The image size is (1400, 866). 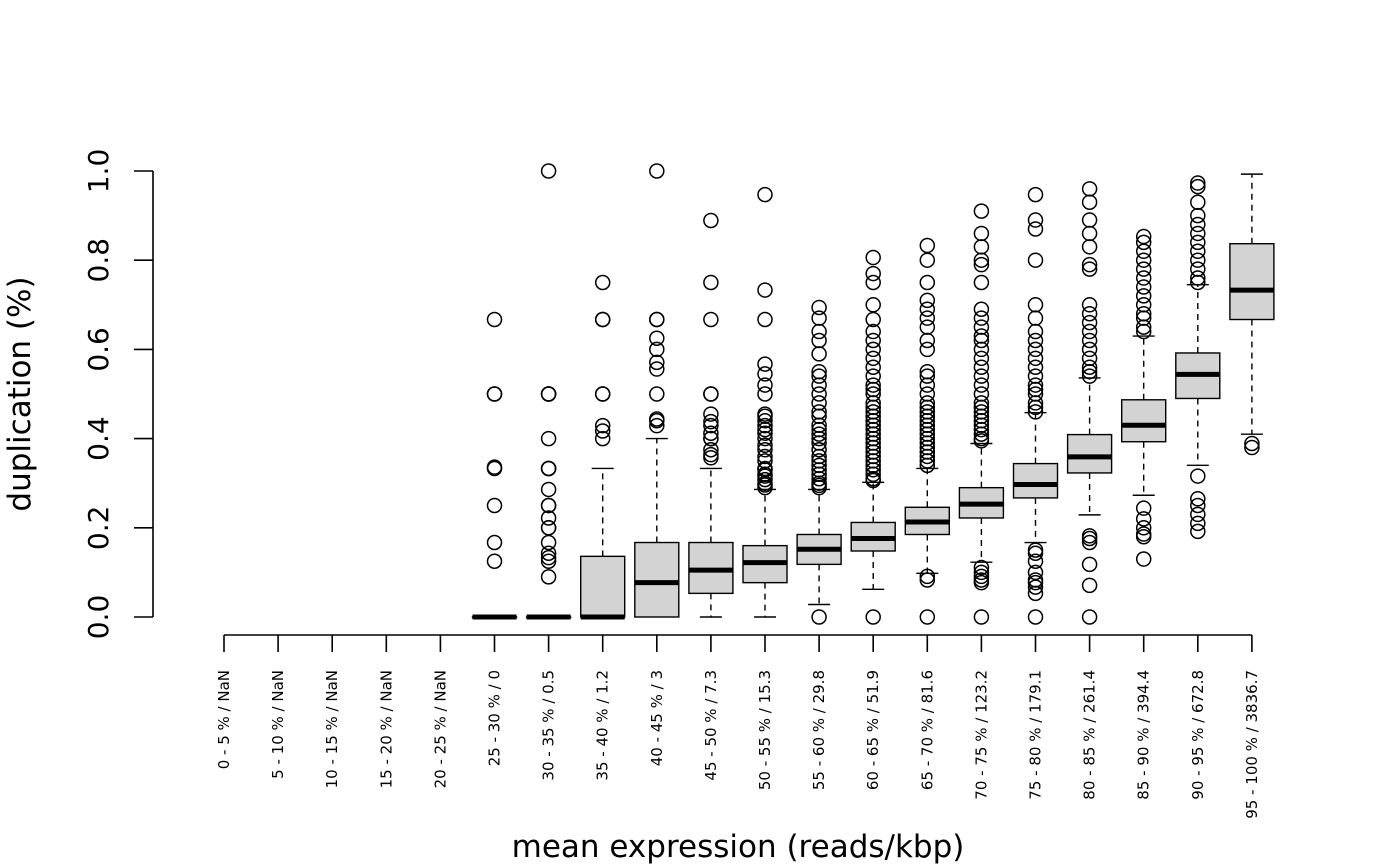 What do you see at coordinates (1144, 735) in the screenshot?
I see `x-tick-label: 85 - 90 % / 394.4` at bounding box center [1144, 735].